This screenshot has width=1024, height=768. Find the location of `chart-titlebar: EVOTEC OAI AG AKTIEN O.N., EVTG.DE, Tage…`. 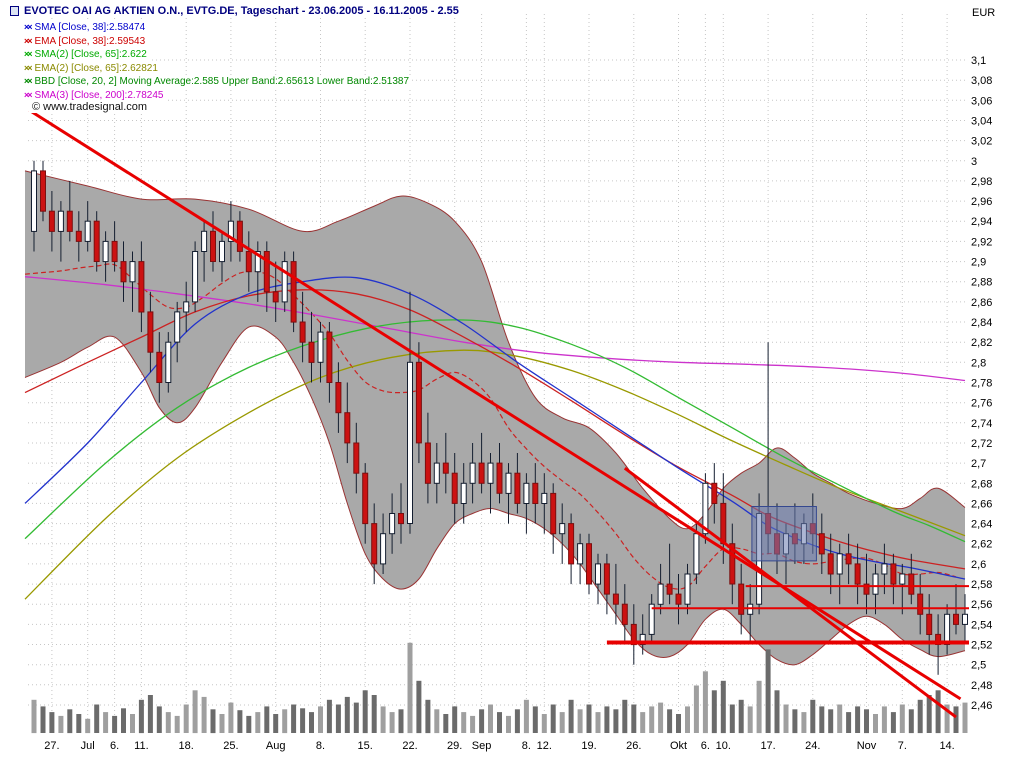

chart-titlebar: EVOTEC OAI AG AKTIEN O.N., EVTG.DE, Tage… is located at coordinates (234, 11).